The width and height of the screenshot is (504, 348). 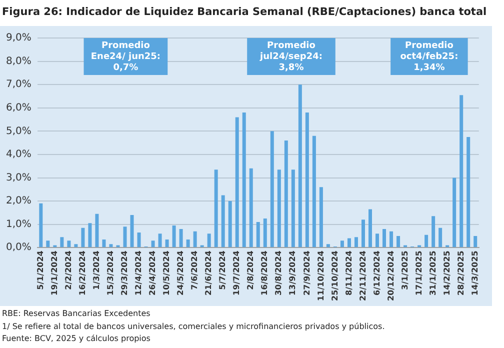 What do you see at coordinates (83, 273) in the screenshot?
I see `x-tick-label: 16/2/2024` at bounding box center [83, 273].